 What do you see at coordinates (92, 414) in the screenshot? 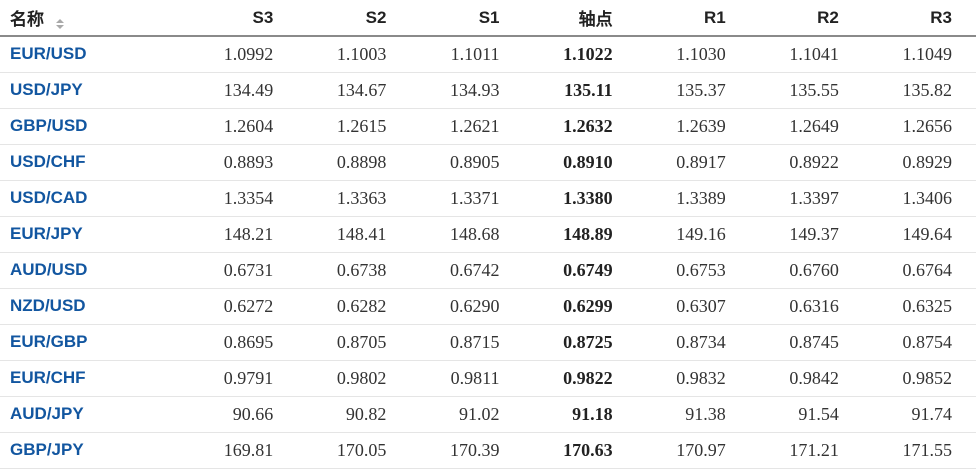
I see `pair-name-cell: AUD/JPY` at bounding box center [92, 414].